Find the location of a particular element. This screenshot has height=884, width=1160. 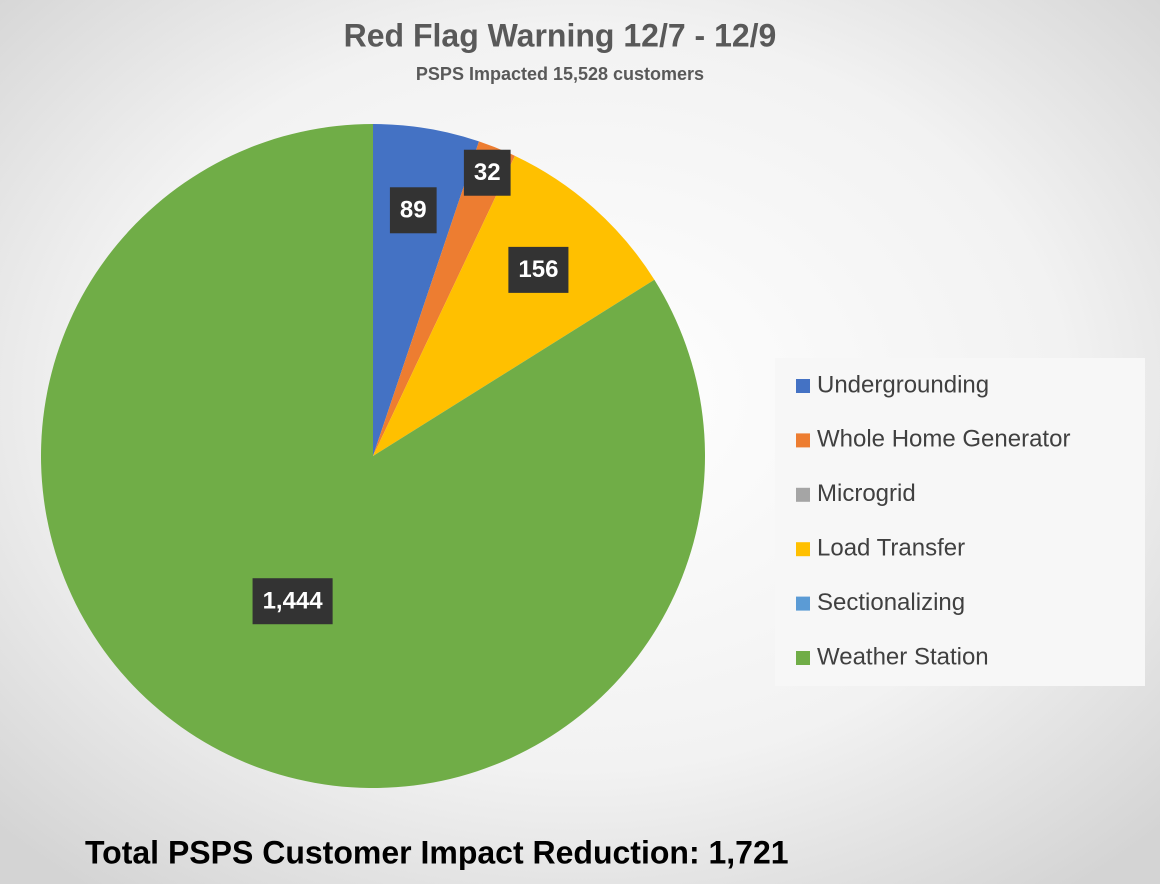

data-label: 32 is located at coordinates (487, 172).